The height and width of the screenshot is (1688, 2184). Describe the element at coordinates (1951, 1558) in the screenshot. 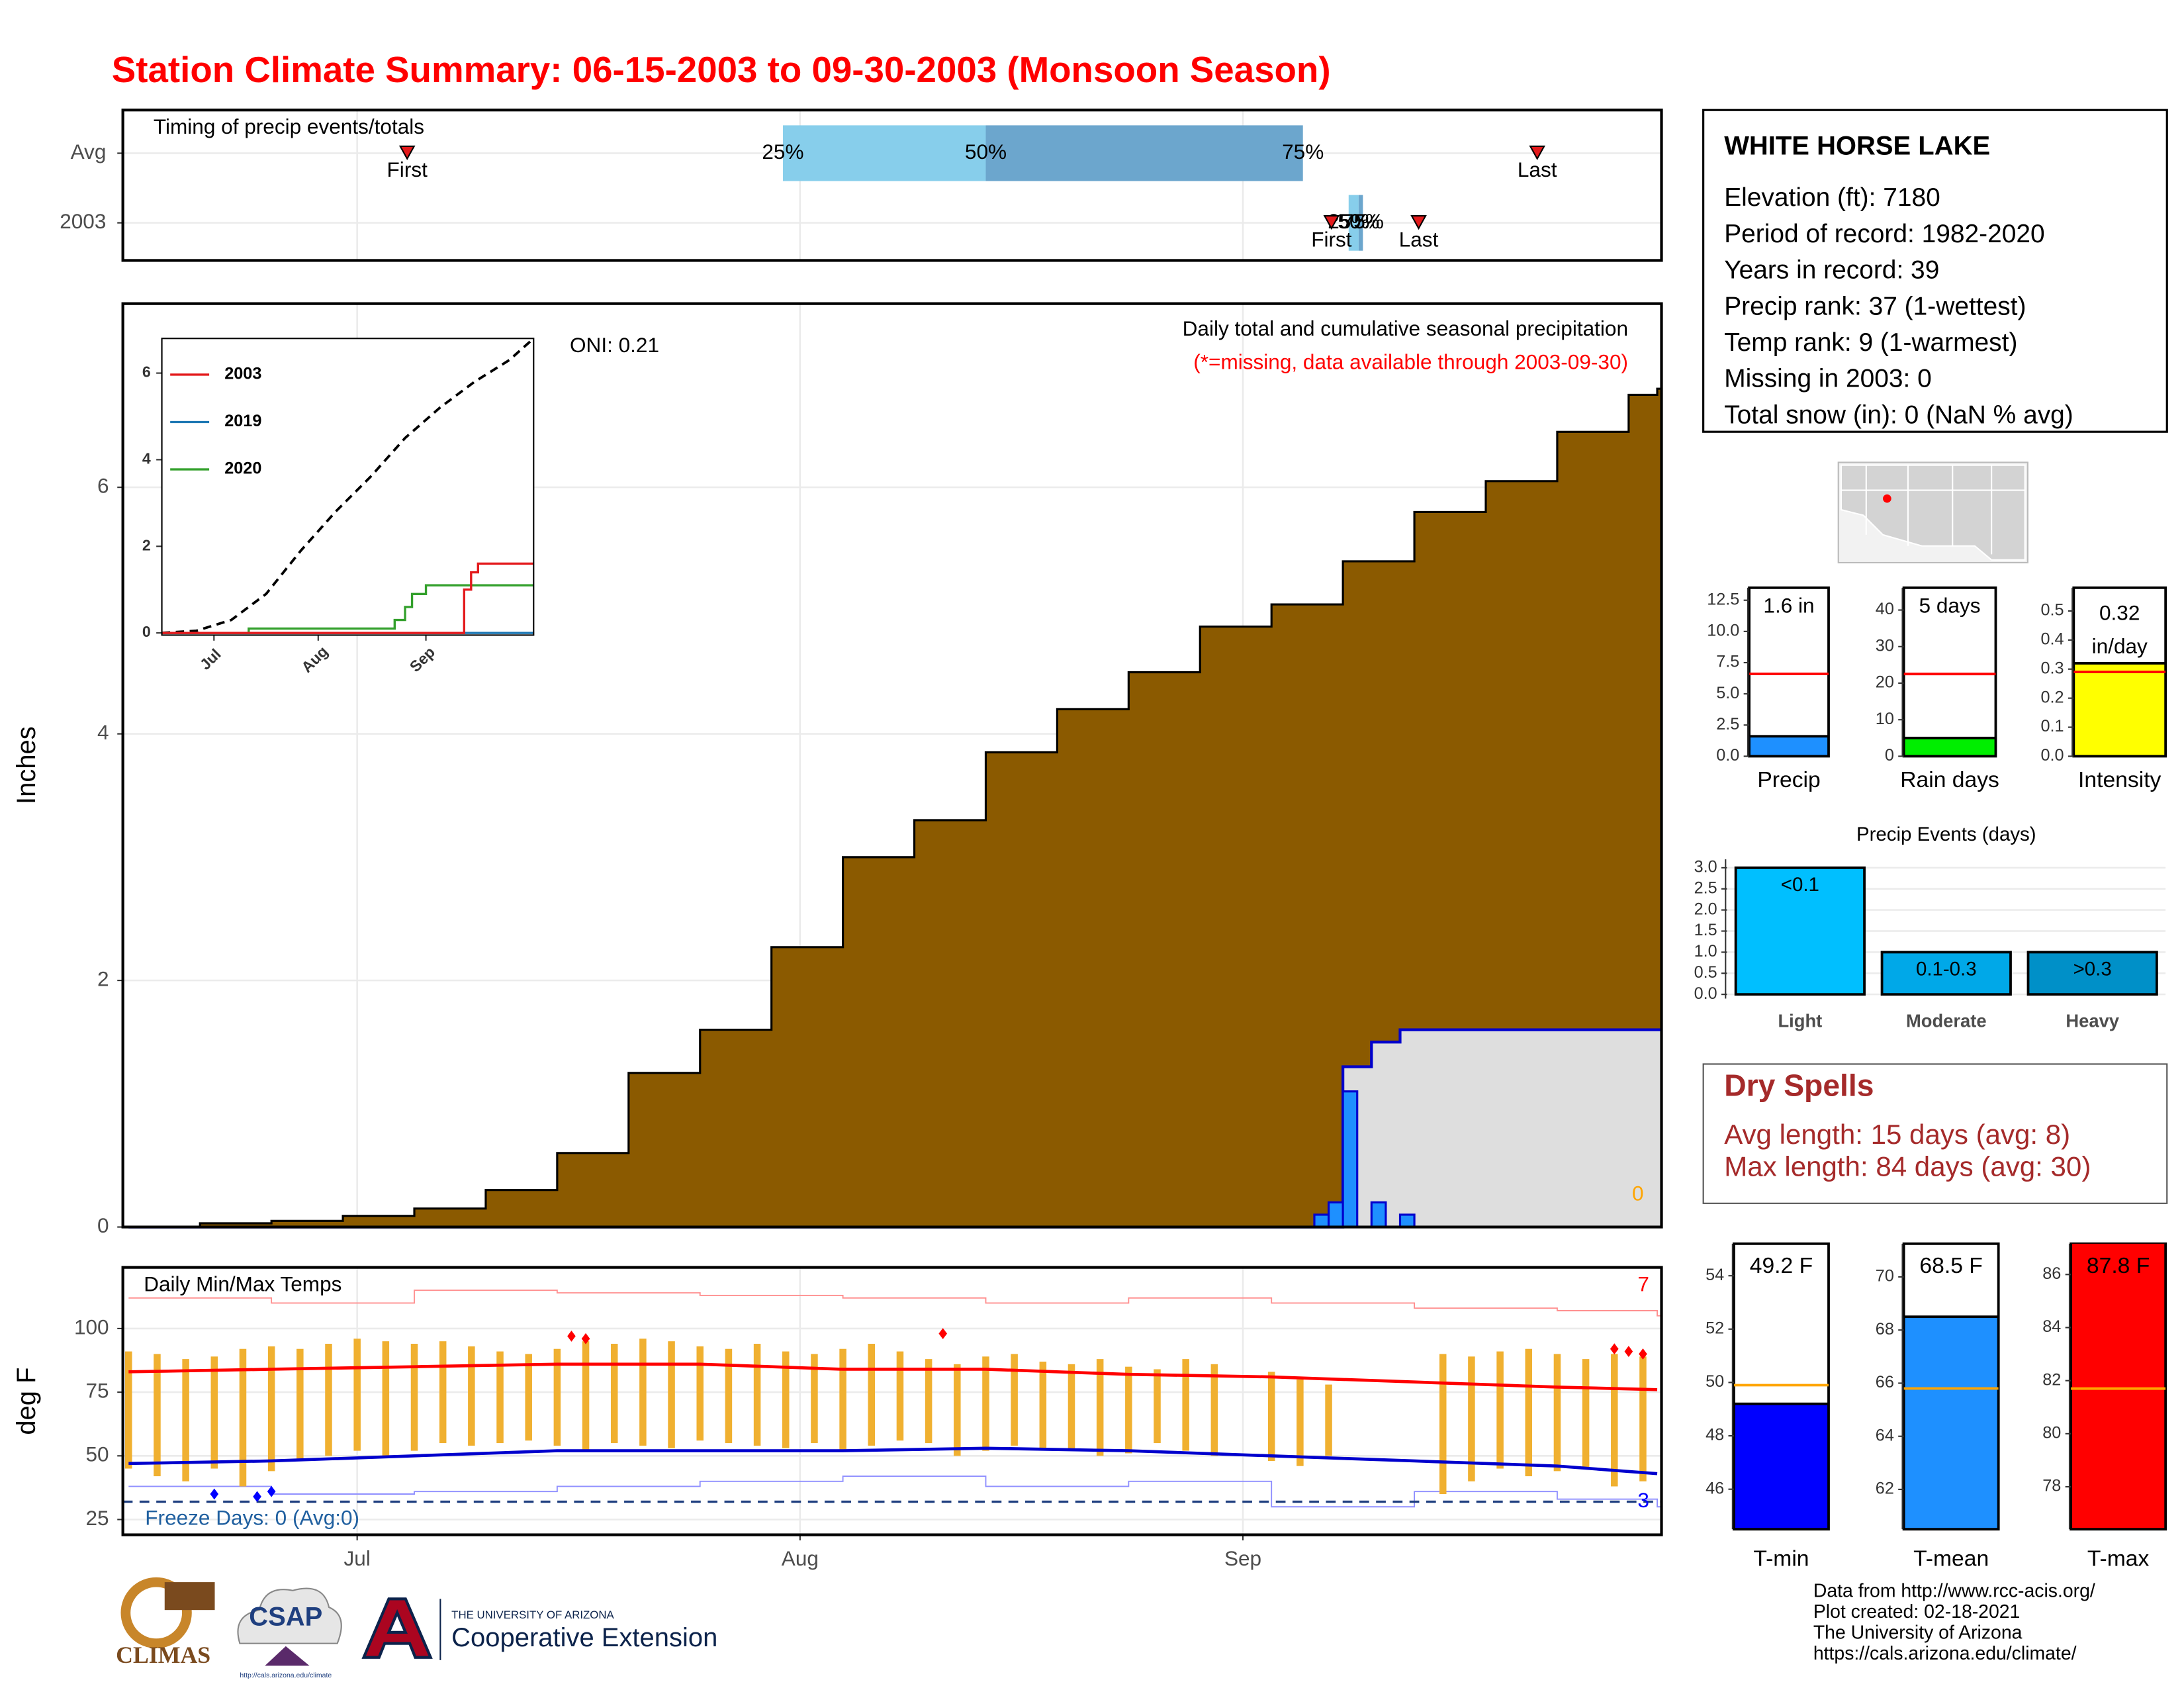

I see `category-label: T-mean` at that location.